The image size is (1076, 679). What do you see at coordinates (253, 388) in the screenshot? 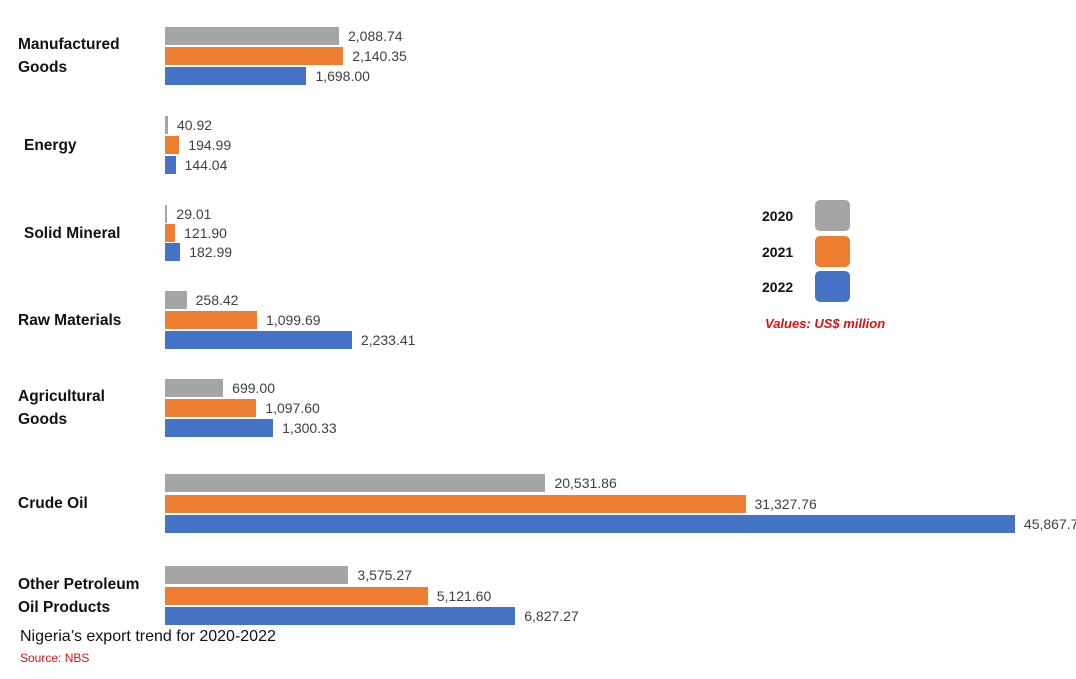
I see `data-label: 699.00` at bounding box center [253, 388].